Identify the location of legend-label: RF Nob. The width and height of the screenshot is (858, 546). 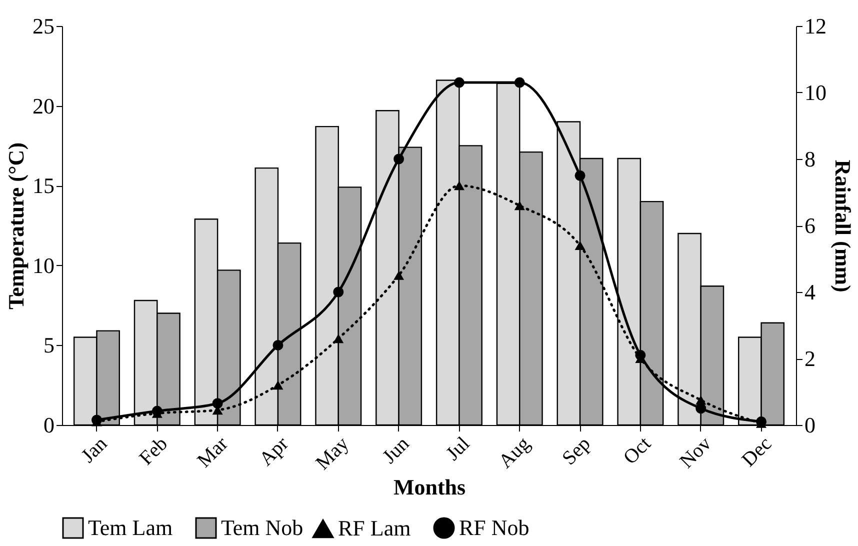
(494, 527).